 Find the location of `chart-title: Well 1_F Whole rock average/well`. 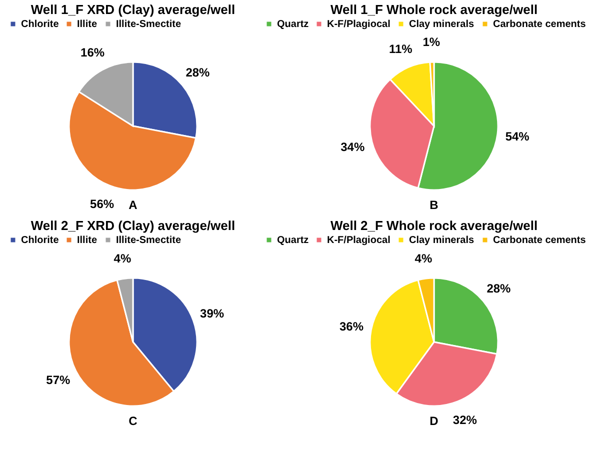

chart-title: Well 1_F Whole rock average/well is located at coordinates (434, 9).